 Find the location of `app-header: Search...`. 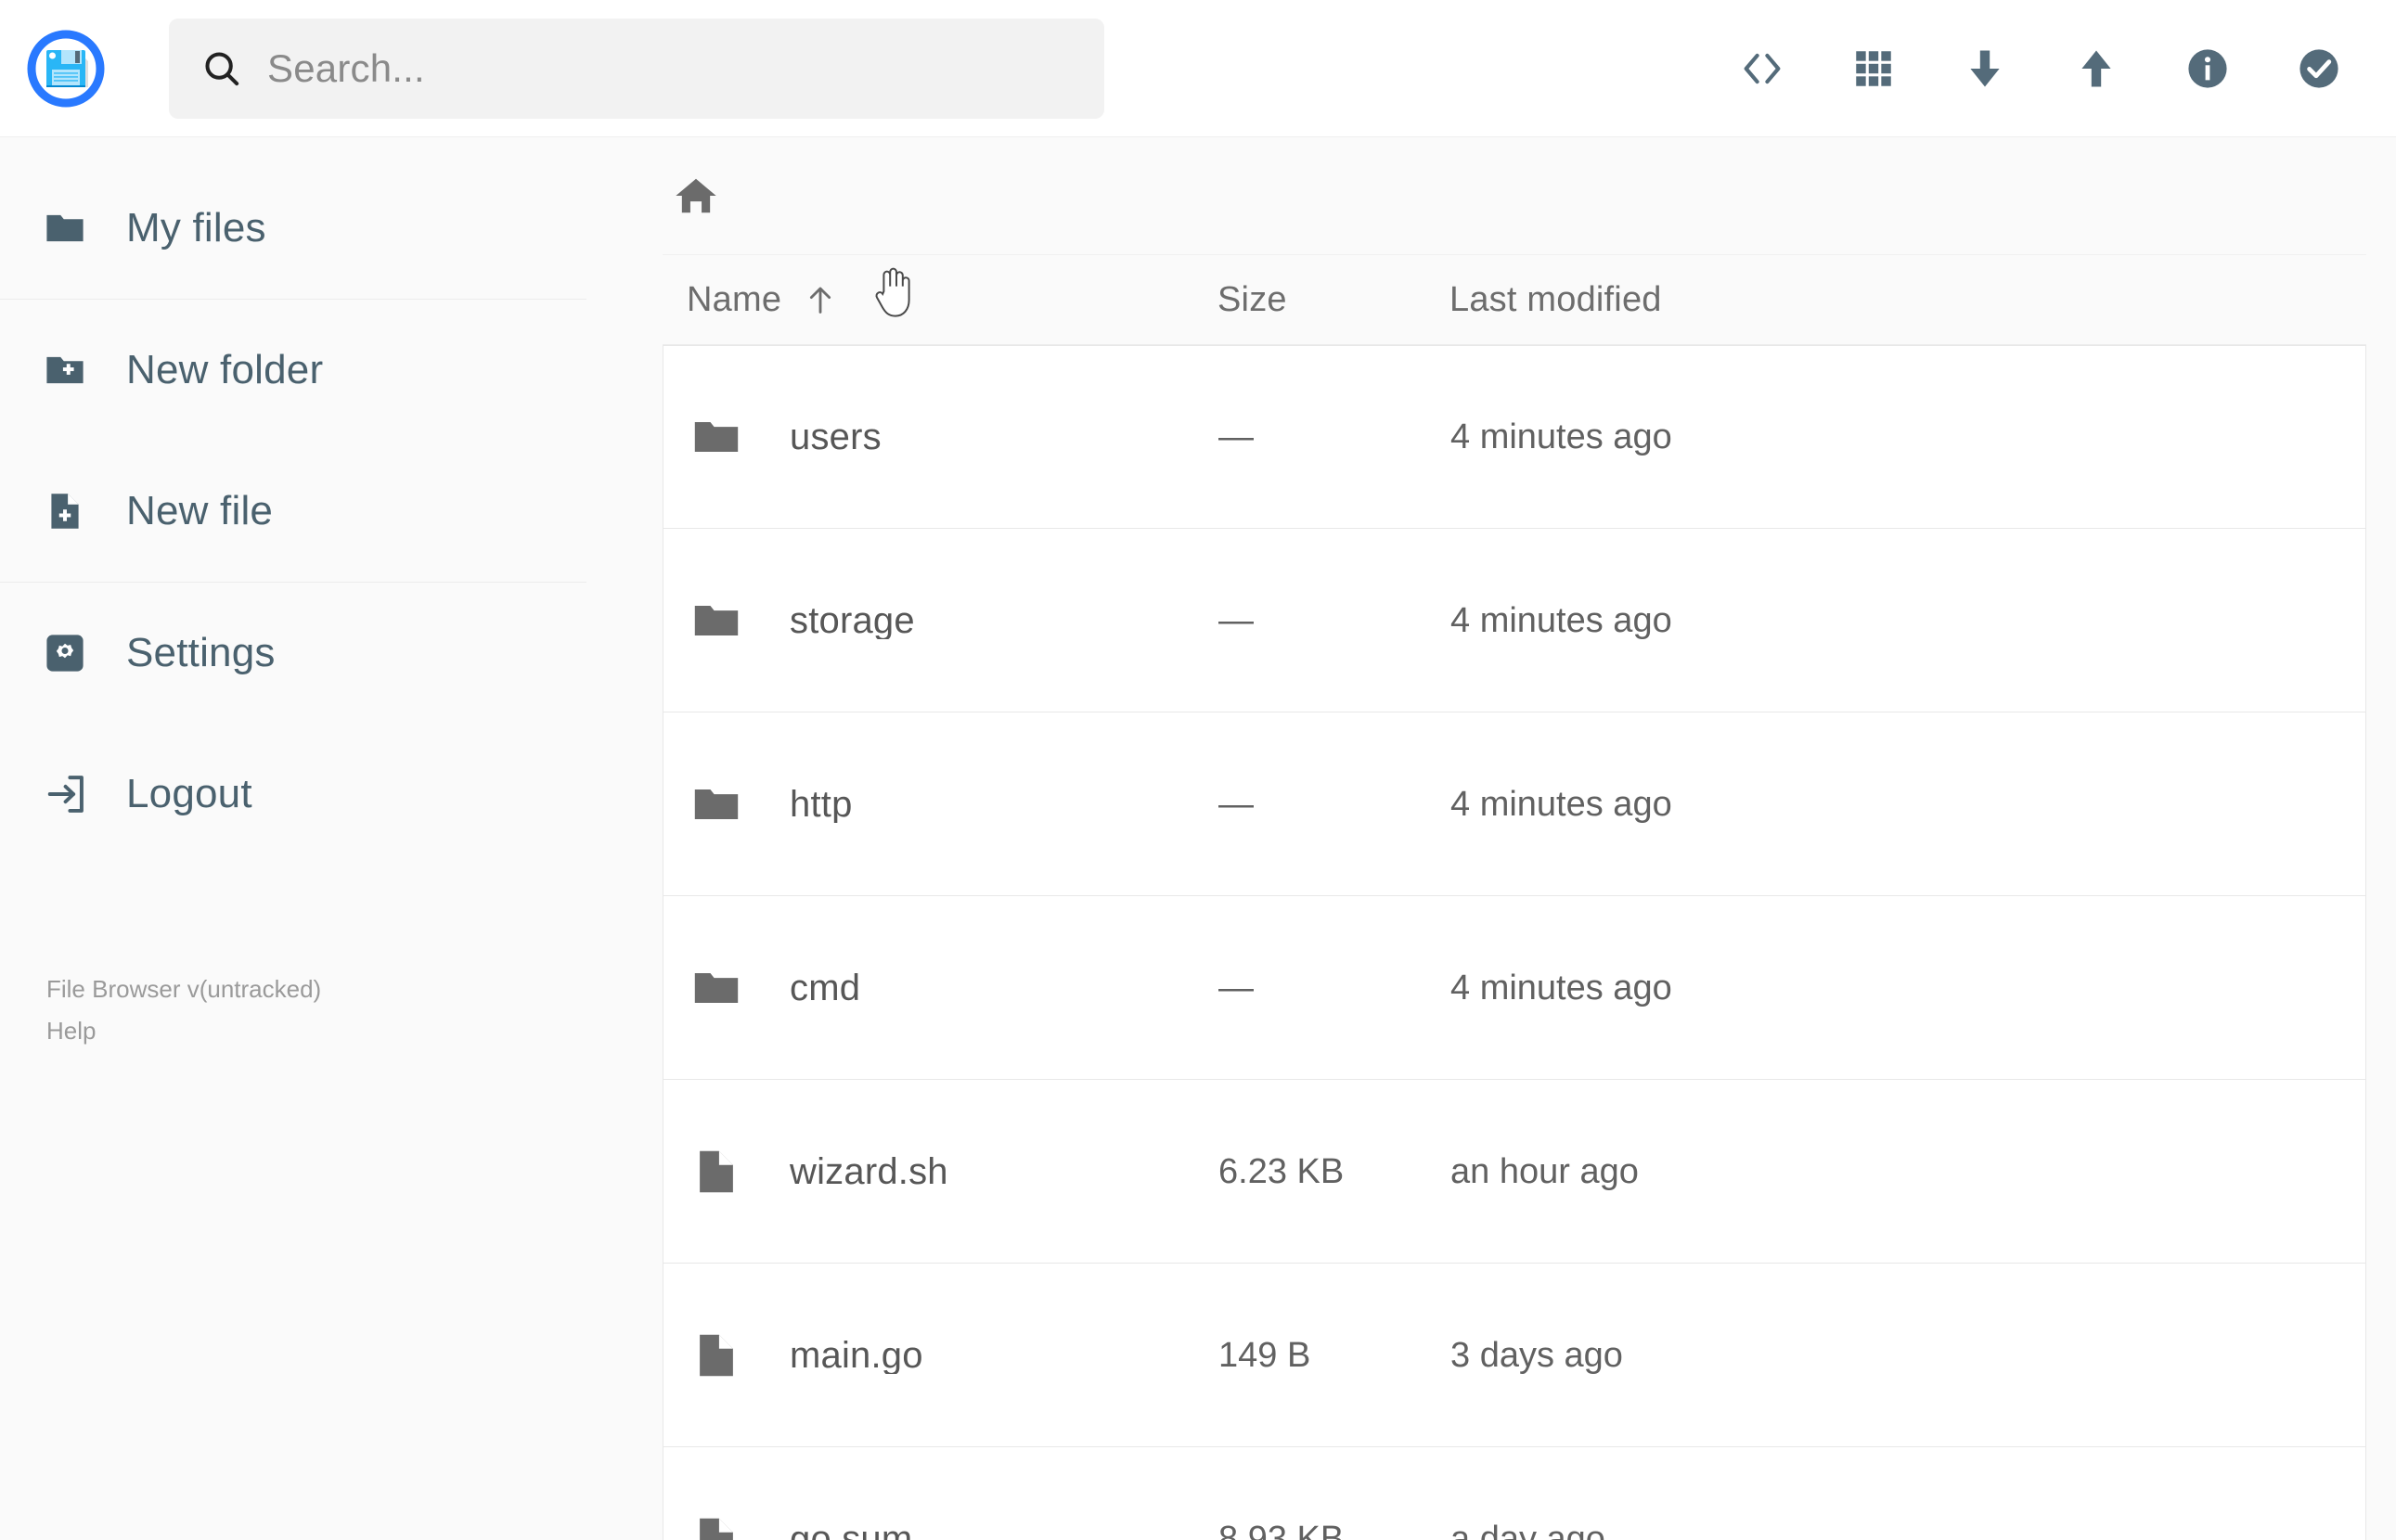

app-header: Search... is located at coordinates (1198, 68).